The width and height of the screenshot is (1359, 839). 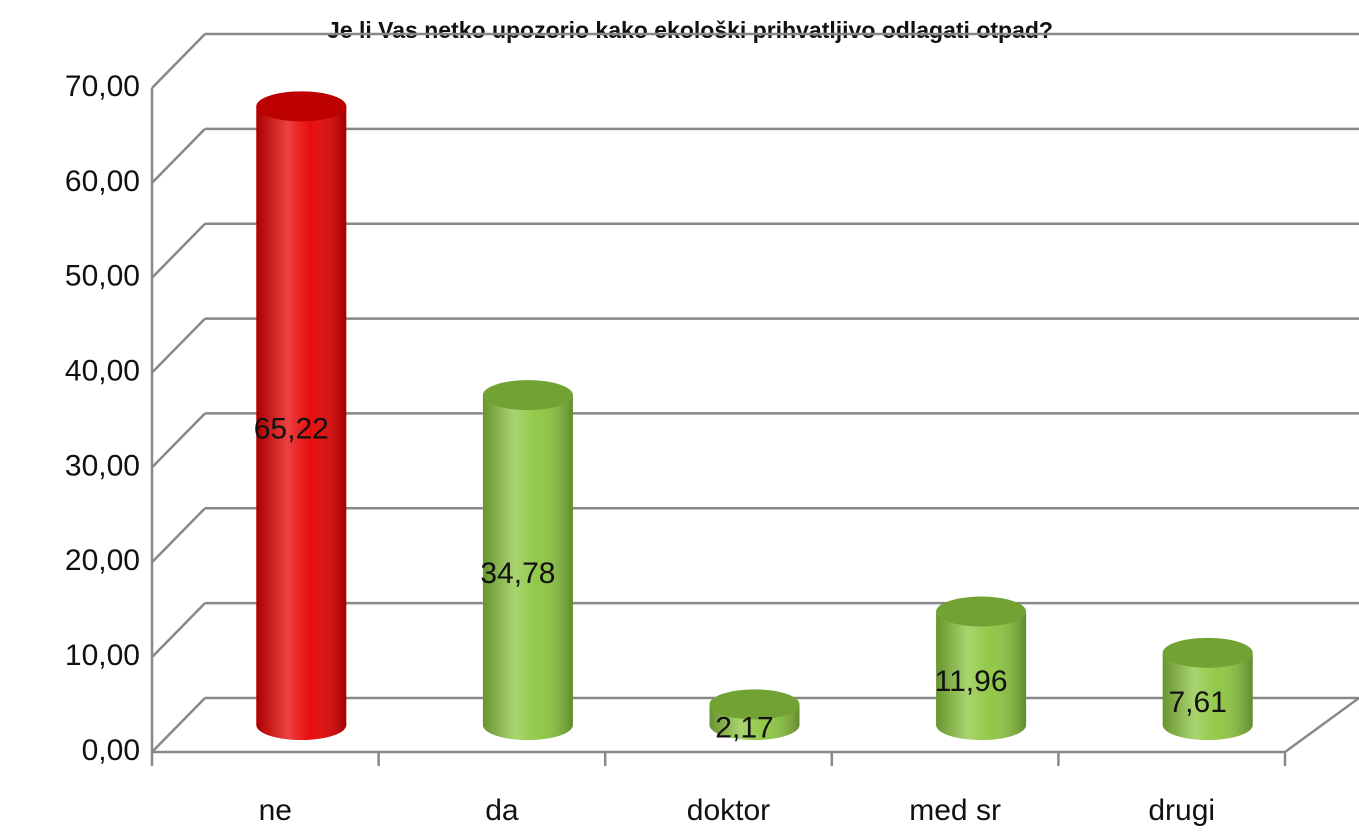 What do you see at coordinates (955, 810) in the screenshot?
I see `x-tick-label: med sr` at bounding box center [955, 810].